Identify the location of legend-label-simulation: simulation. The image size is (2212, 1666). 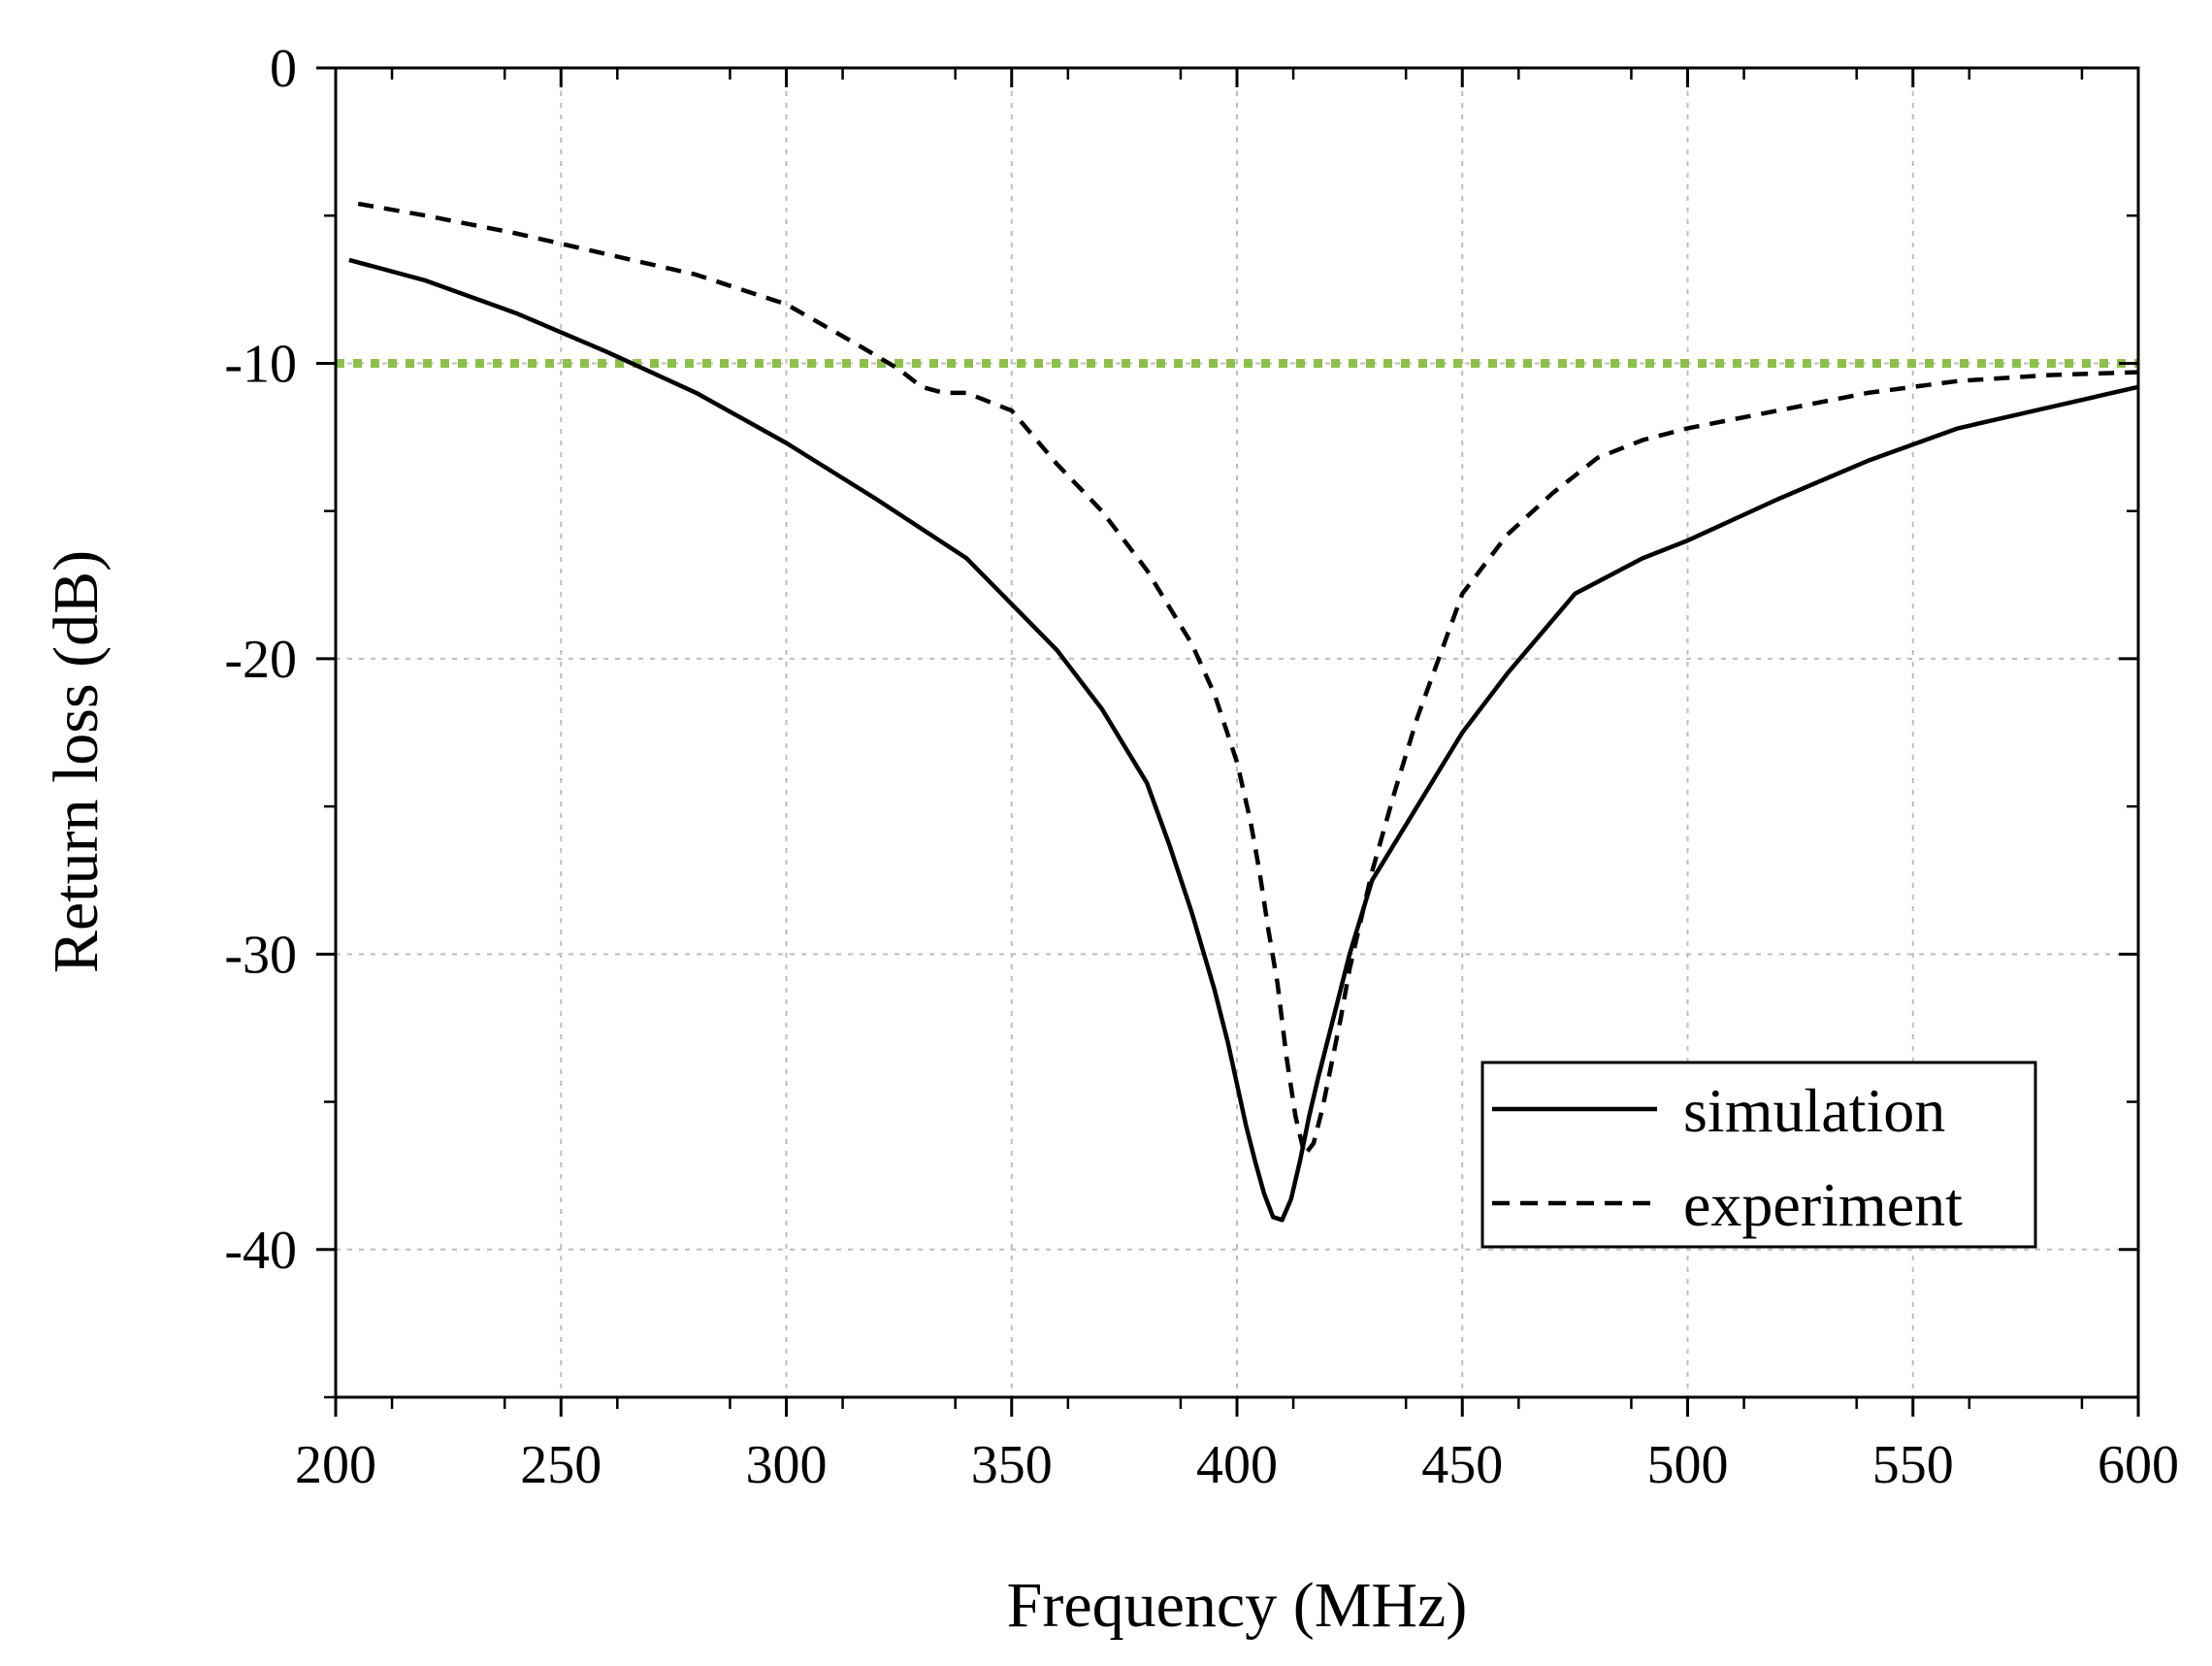
(1814, 1110).